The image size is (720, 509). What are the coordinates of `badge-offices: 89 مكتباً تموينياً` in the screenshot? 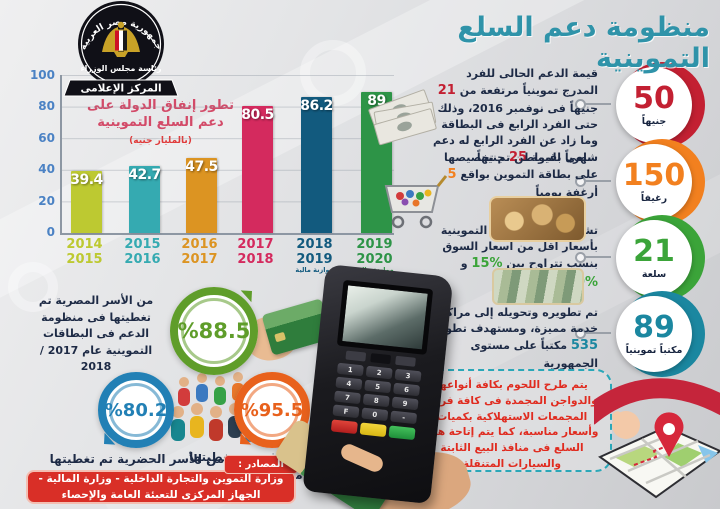 It's located at (655, 334).